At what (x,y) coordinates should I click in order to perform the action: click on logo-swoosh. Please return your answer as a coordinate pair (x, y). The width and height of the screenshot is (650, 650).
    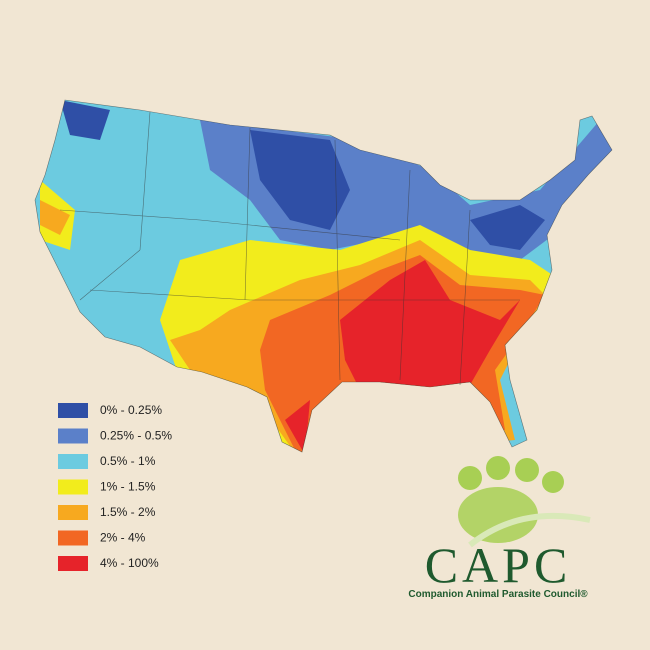
    Looking at the image, I should click on (529, 530).